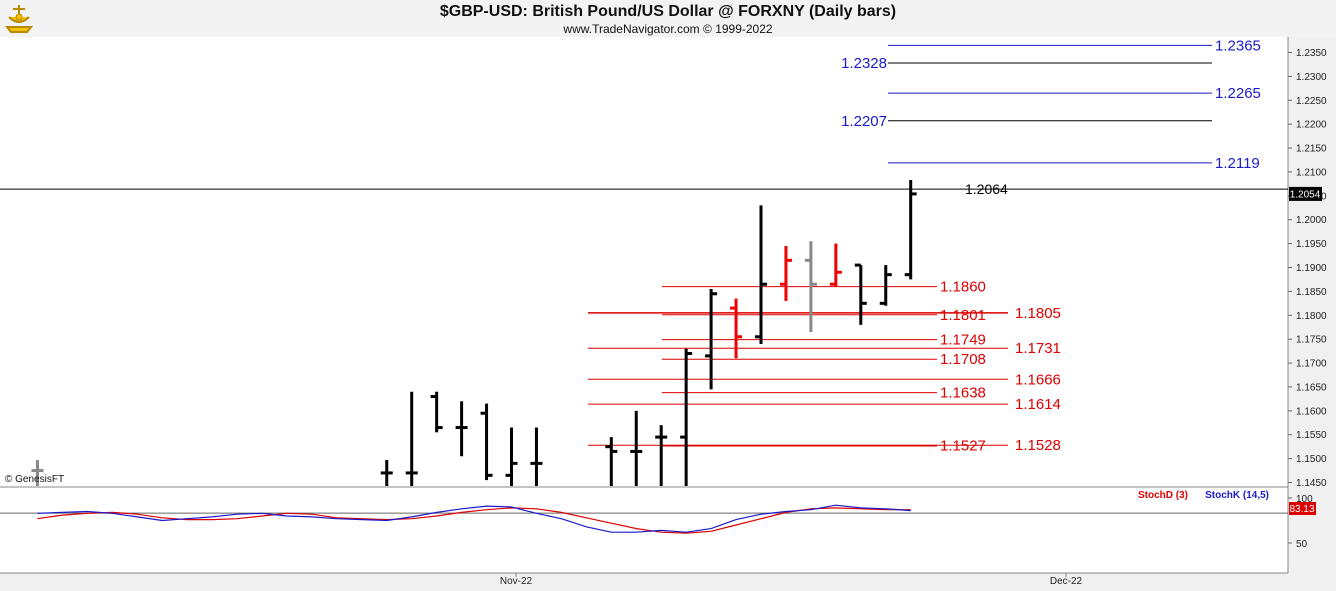 This screenshot has width=1336, height=591. What do you see at coordinates (516, 581) in the screenshot?
I see `x-tick-nov: Nov-22` at bounding box center [516, 581].